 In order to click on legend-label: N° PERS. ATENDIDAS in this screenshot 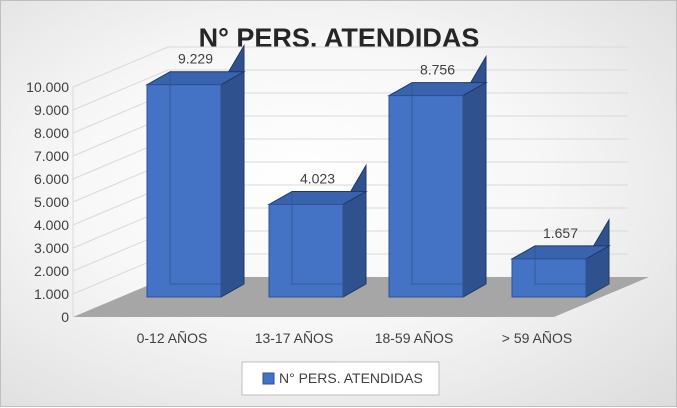, I will do `click(351, 378)`.